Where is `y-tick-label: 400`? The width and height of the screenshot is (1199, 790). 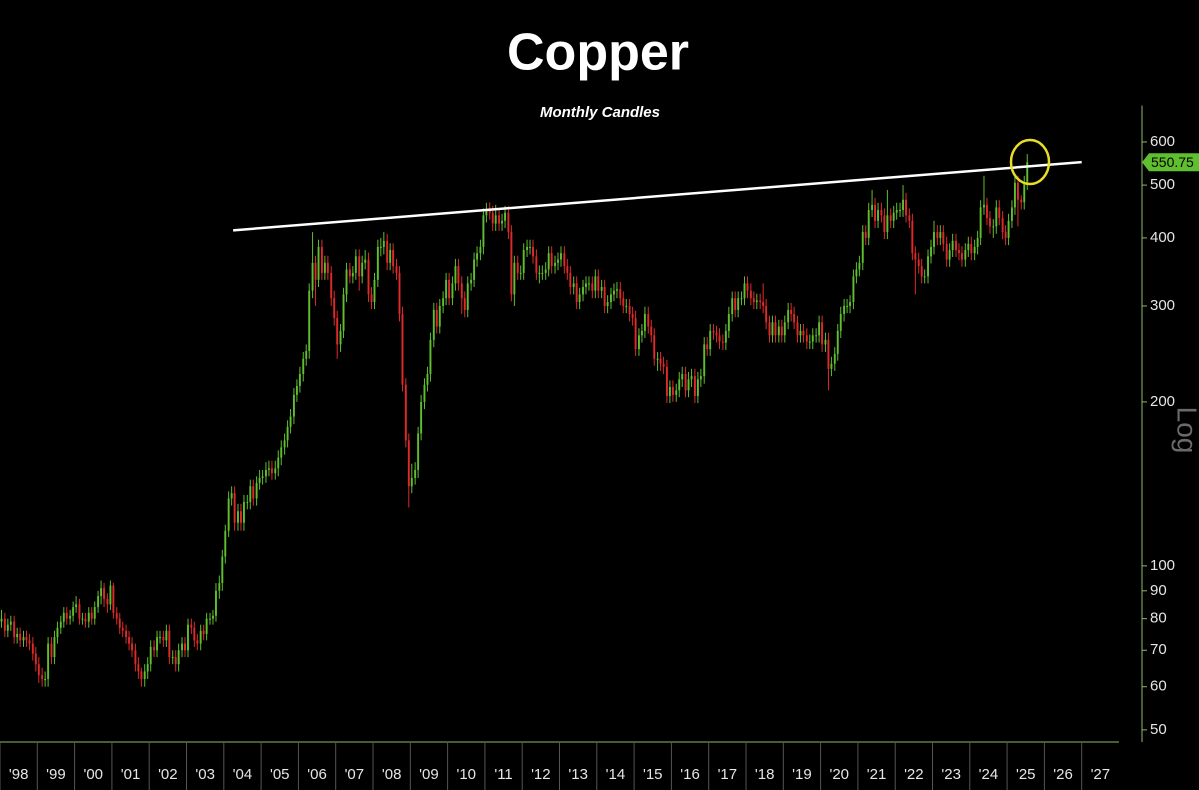 y-tick-label: 400 is located at coordinates (1162, 237).